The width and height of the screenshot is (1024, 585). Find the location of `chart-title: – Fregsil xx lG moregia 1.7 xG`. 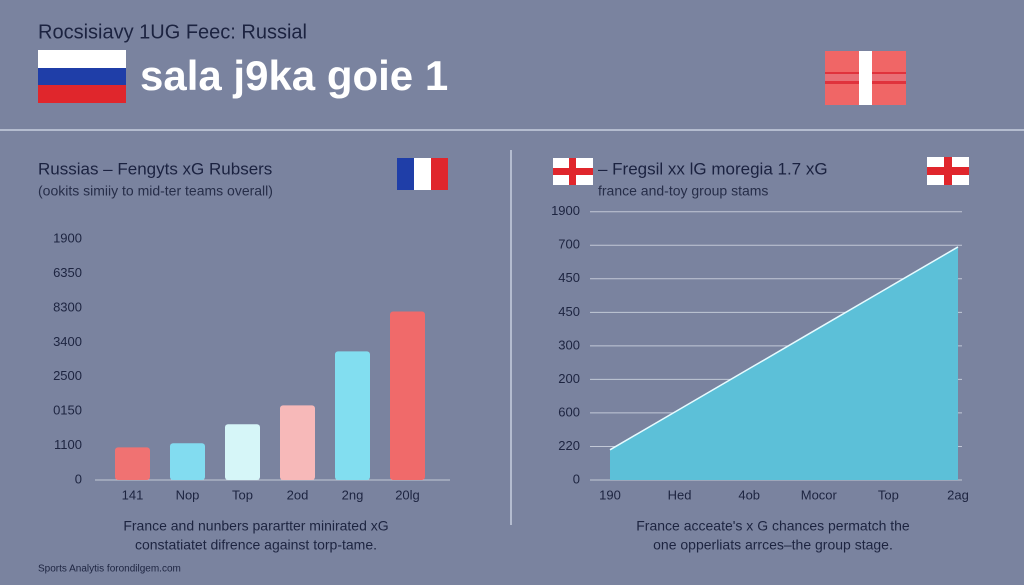

chart-title: – Fregsil xx lG moregia 1.7 xG is located at coordinates (713, 168).